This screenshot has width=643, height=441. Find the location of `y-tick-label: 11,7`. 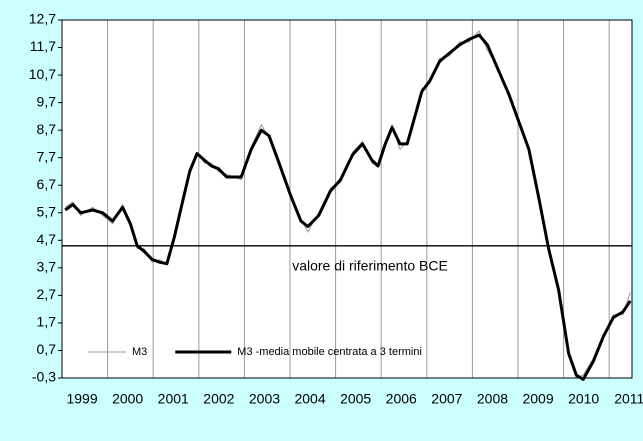

y-tick-label: 11,7 is located at coordinates (43, 46).